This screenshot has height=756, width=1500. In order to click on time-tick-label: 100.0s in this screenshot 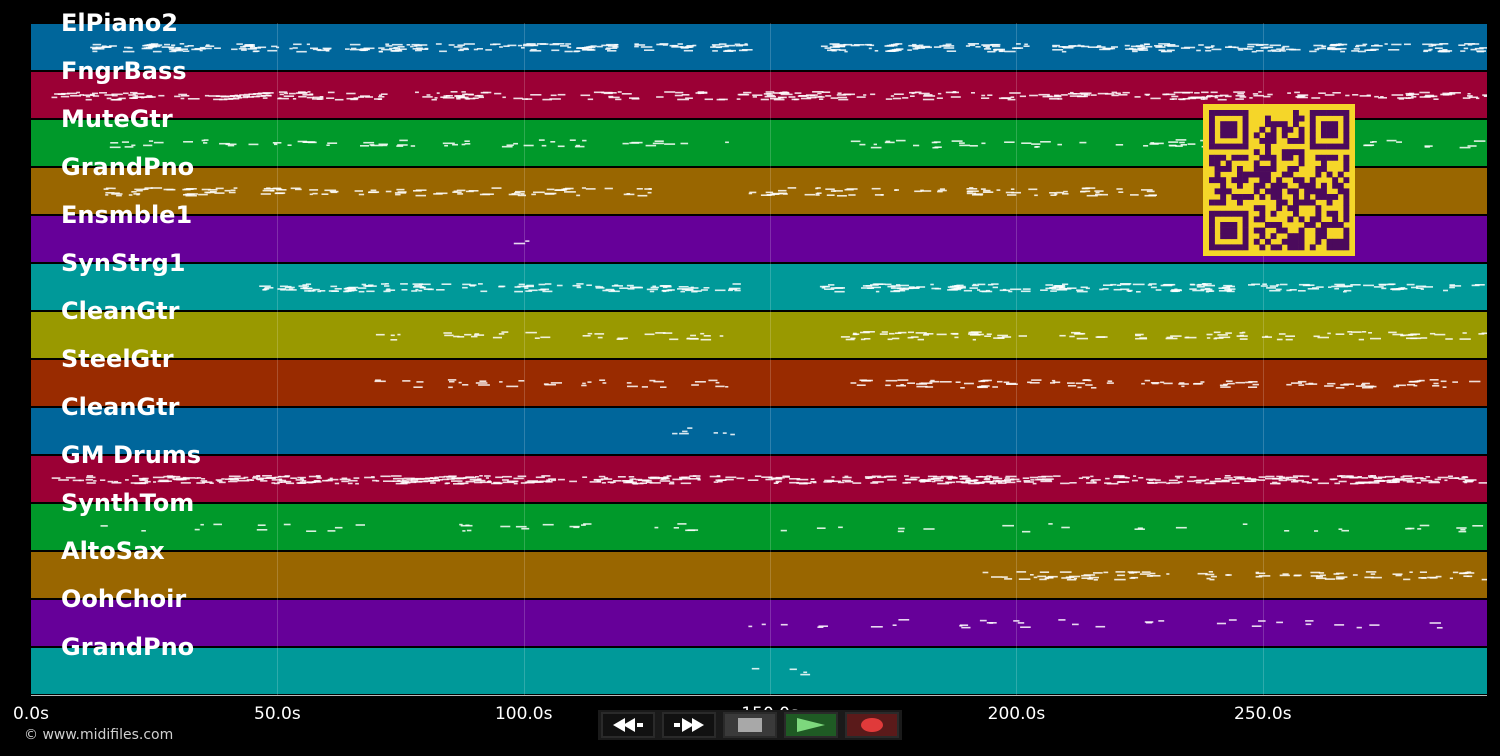, I will do `click(523, 714)`.